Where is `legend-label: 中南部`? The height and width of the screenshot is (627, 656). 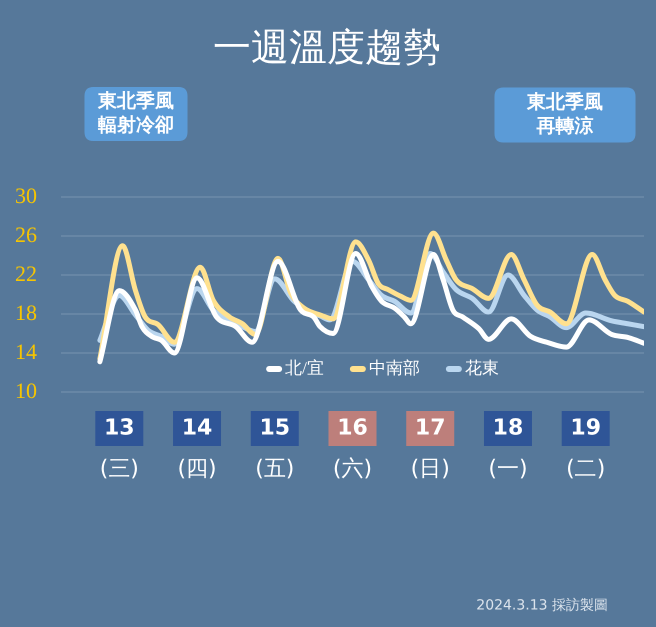
legend-label: 中南部 is located at coordinates (394, 368).